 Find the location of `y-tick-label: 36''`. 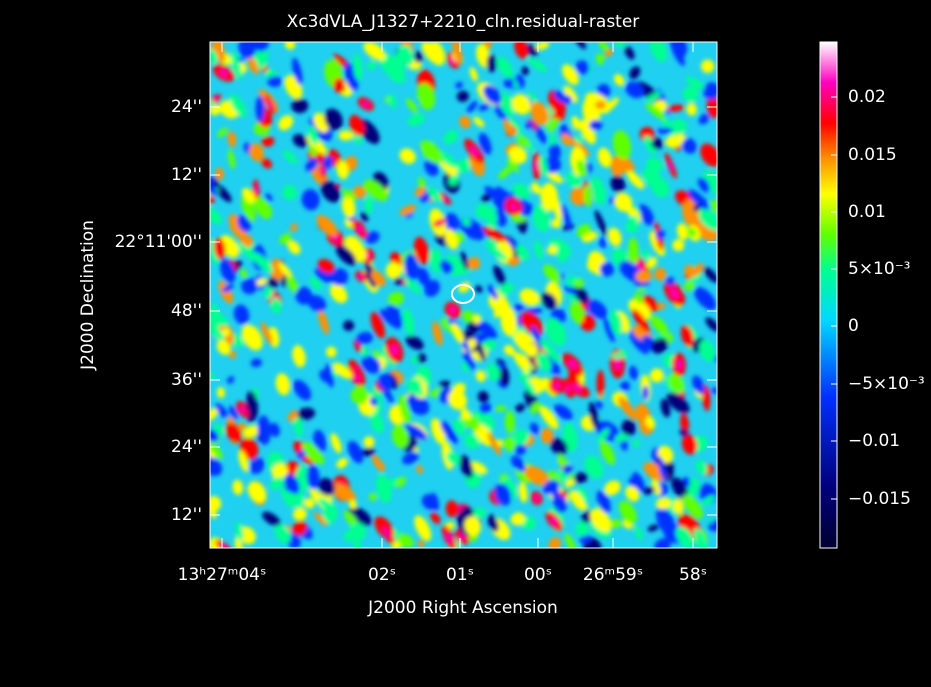

y-tick-label: 36'' is located at coordinates (186, 380).